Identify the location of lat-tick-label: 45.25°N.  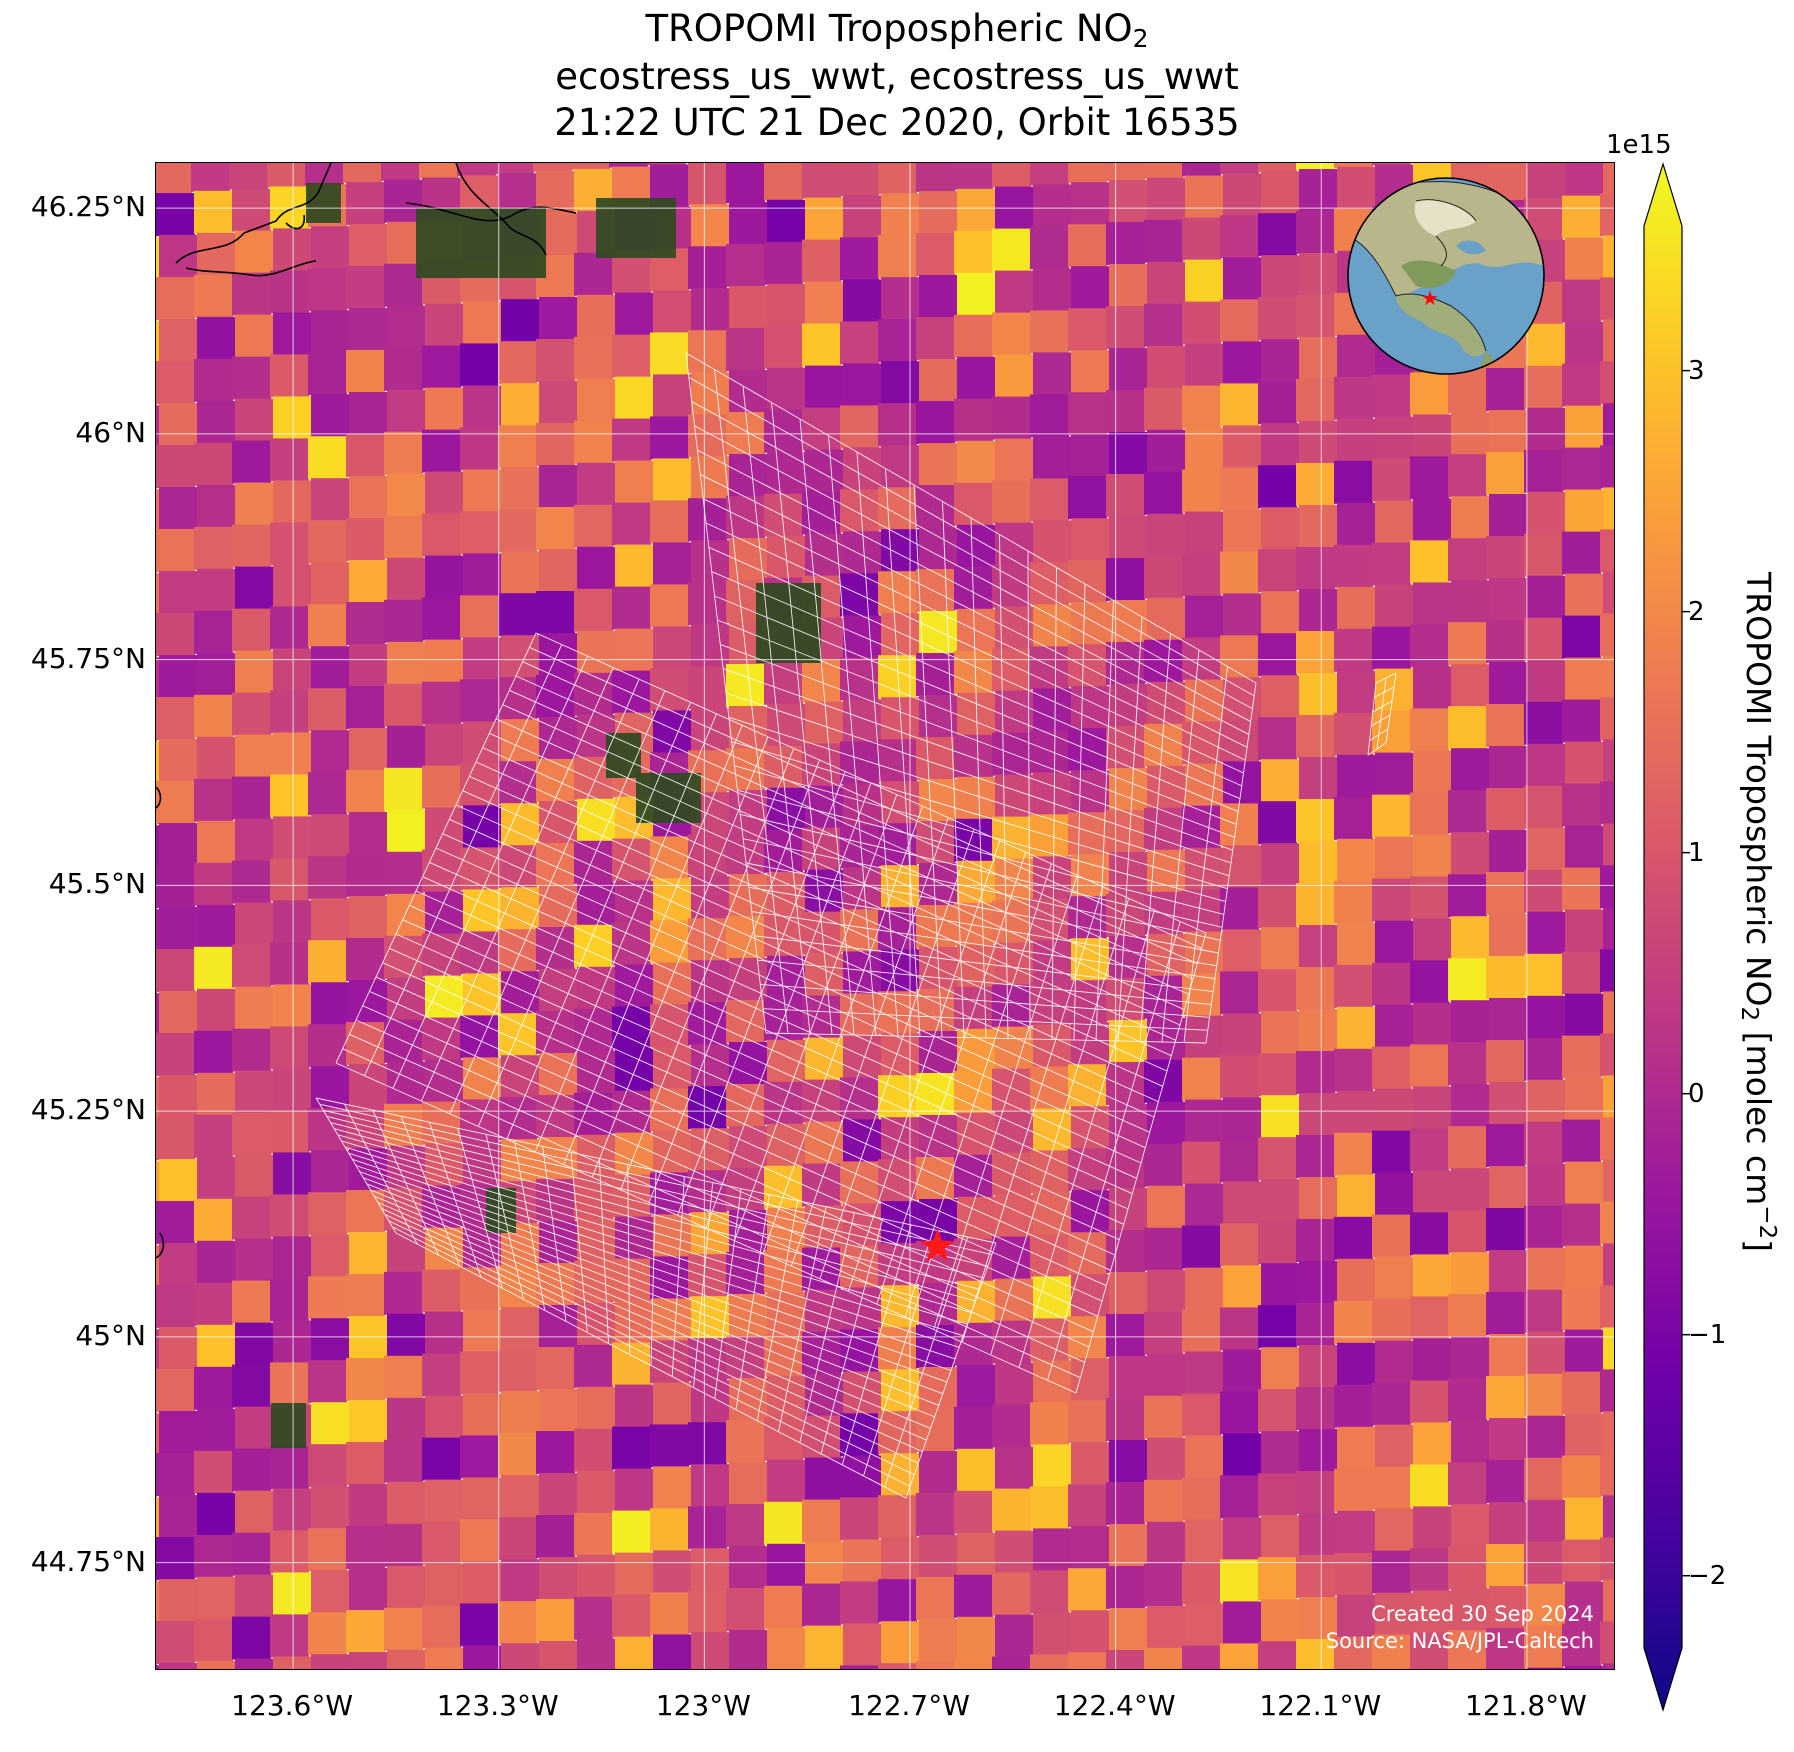
(88, 1110).